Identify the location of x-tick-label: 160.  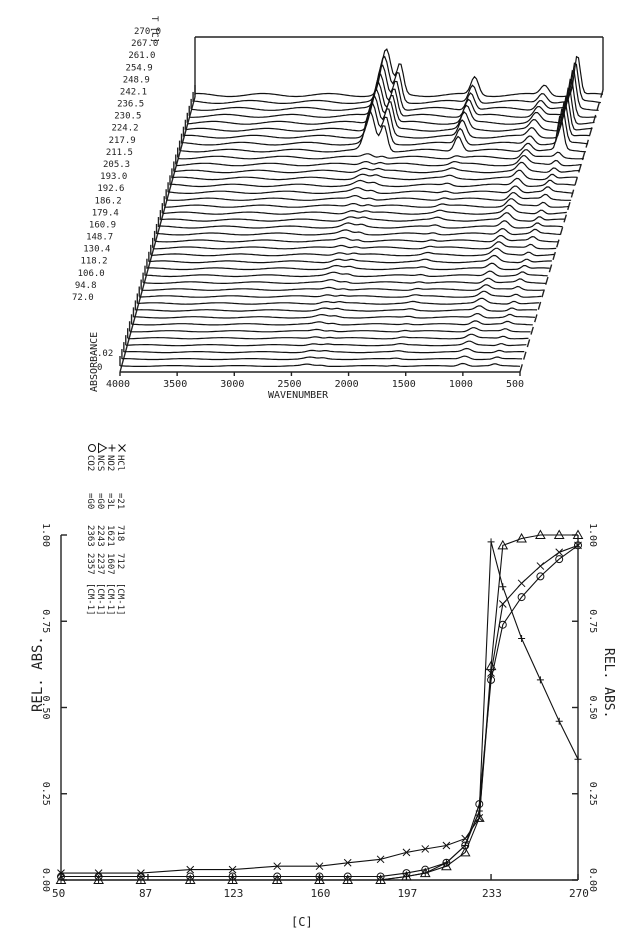
(321, 893).